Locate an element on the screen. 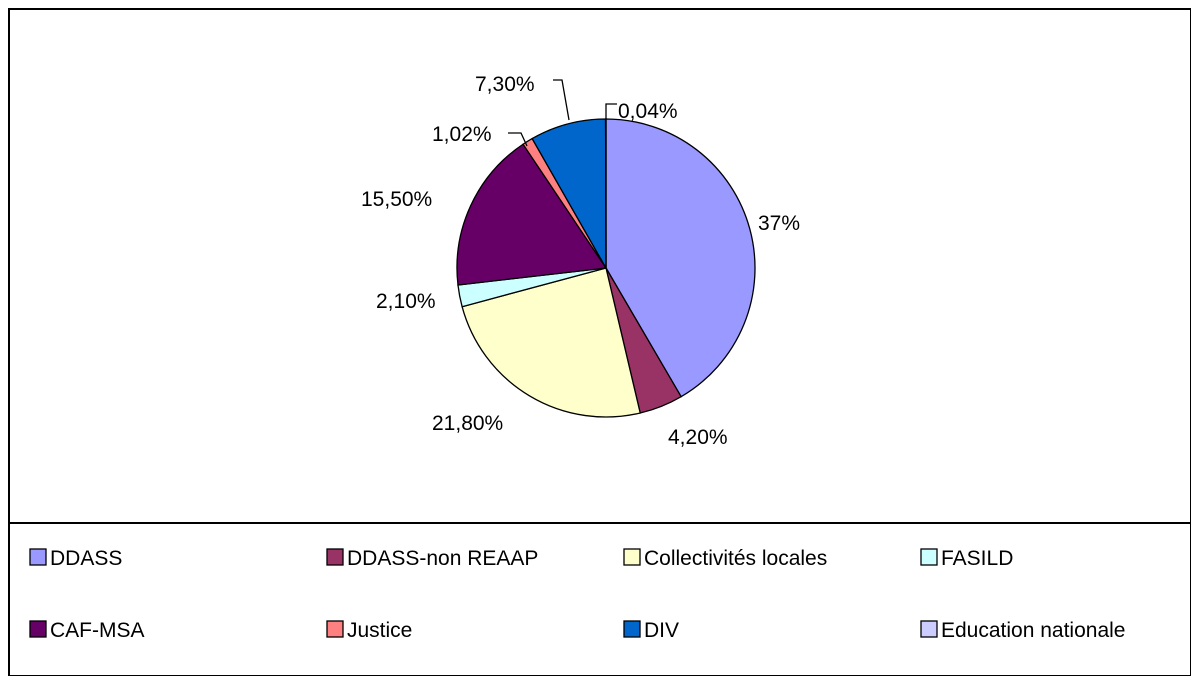 This screenshot has height=676, width=1191. pie-slices is located at coordinates (606, 268).